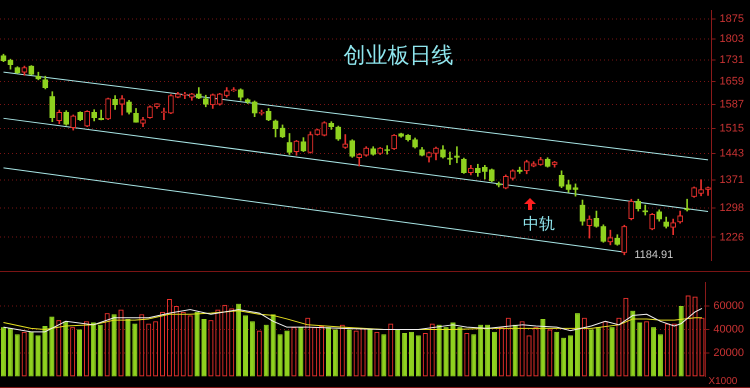  What do you see at coordinates (732, 60) in the screenshot?
I see `y-tick-label: 1731` at bounding box center [732, 60].